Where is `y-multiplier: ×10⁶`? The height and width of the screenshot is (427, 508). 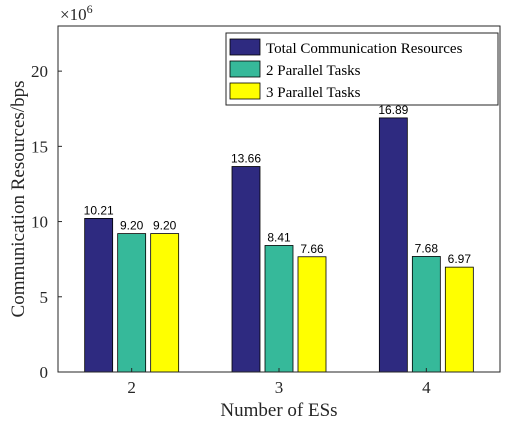 y-multiplier: ×10⁶ is located at coordinates (76, 13).